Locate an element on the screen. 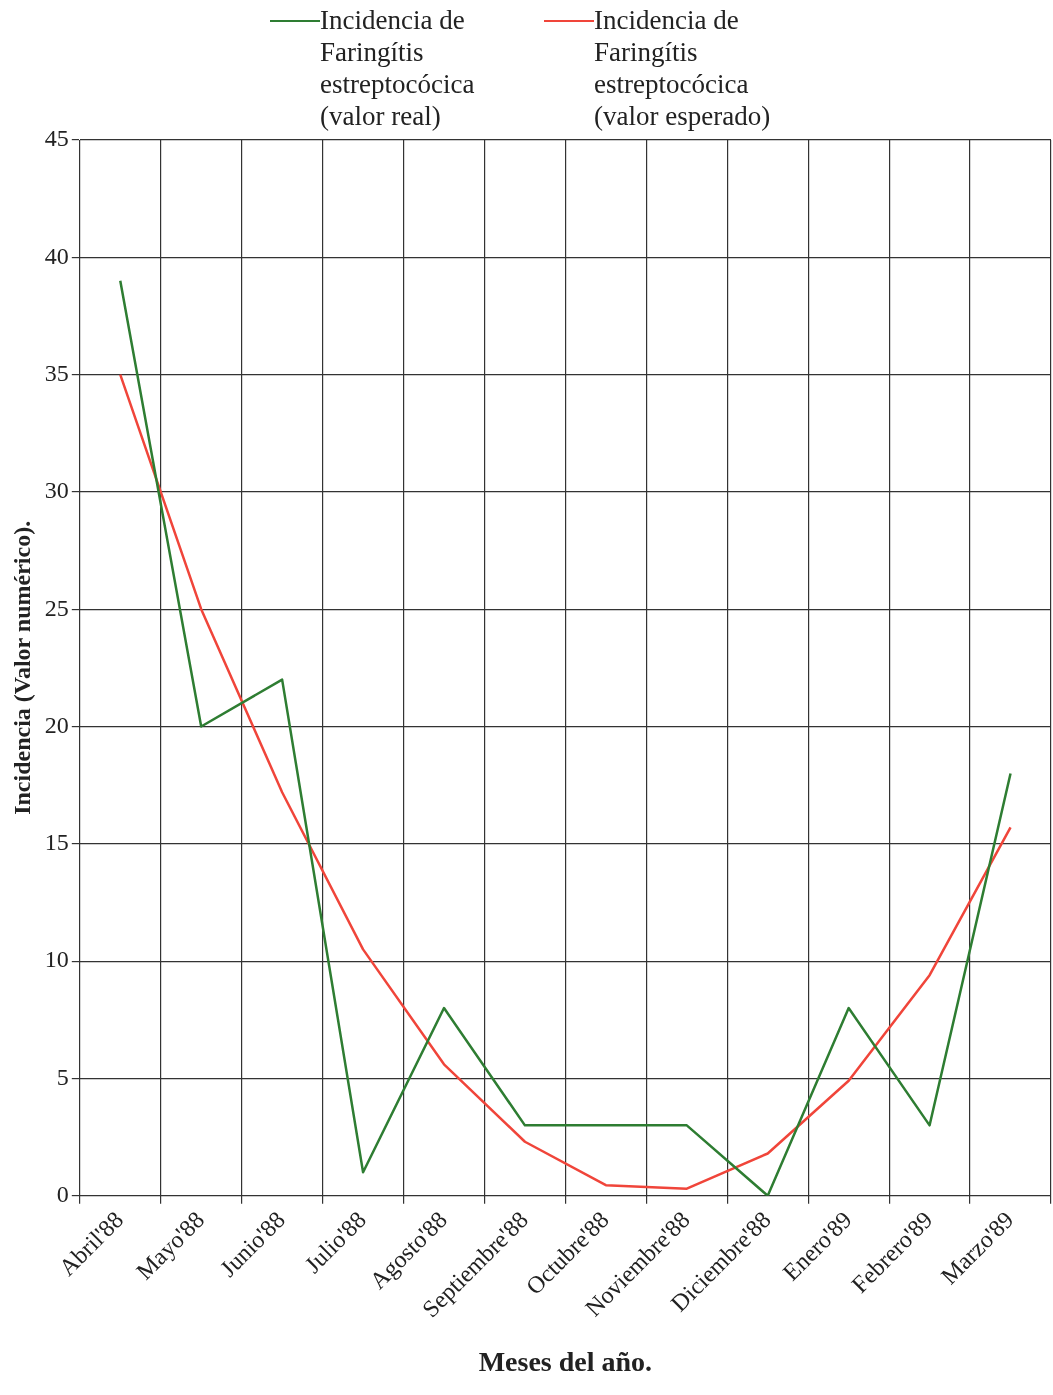 The image size is (1053, 1395). y-tick-label: 15 is located at coordinates (56, 842).